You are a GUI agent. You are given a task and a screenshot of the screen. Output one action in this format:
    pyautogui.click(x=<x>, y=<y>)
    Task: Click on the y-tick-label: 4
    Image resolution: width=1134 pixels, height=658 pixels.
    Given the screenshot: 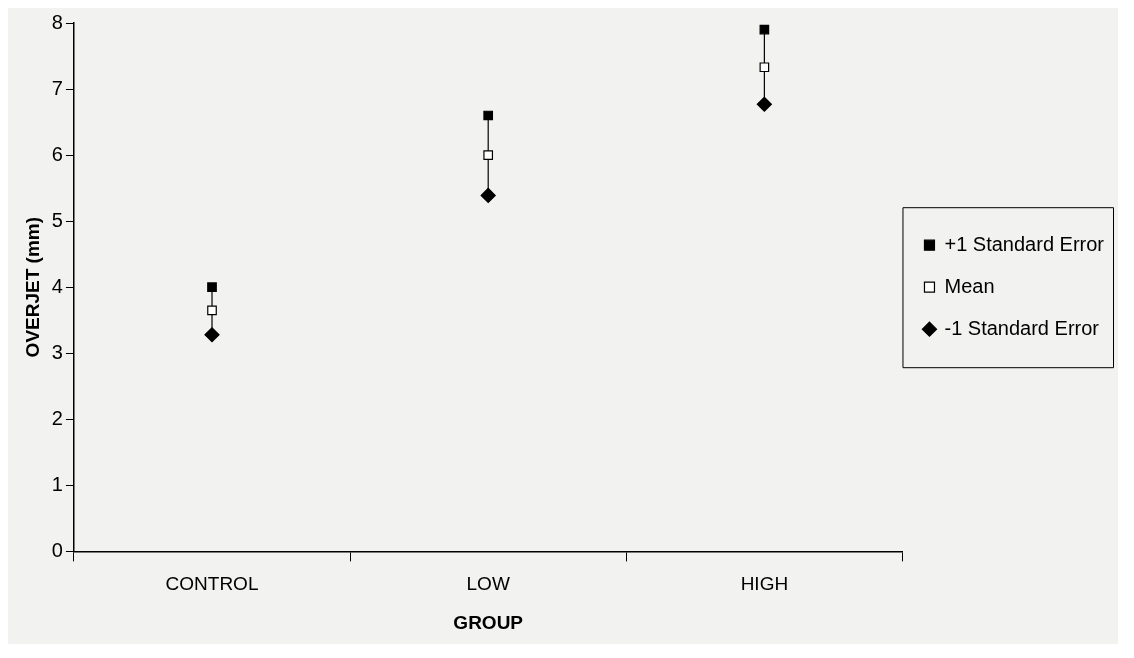 What is the action you would take?
    pyautogui.click(x=57, y=285)
    